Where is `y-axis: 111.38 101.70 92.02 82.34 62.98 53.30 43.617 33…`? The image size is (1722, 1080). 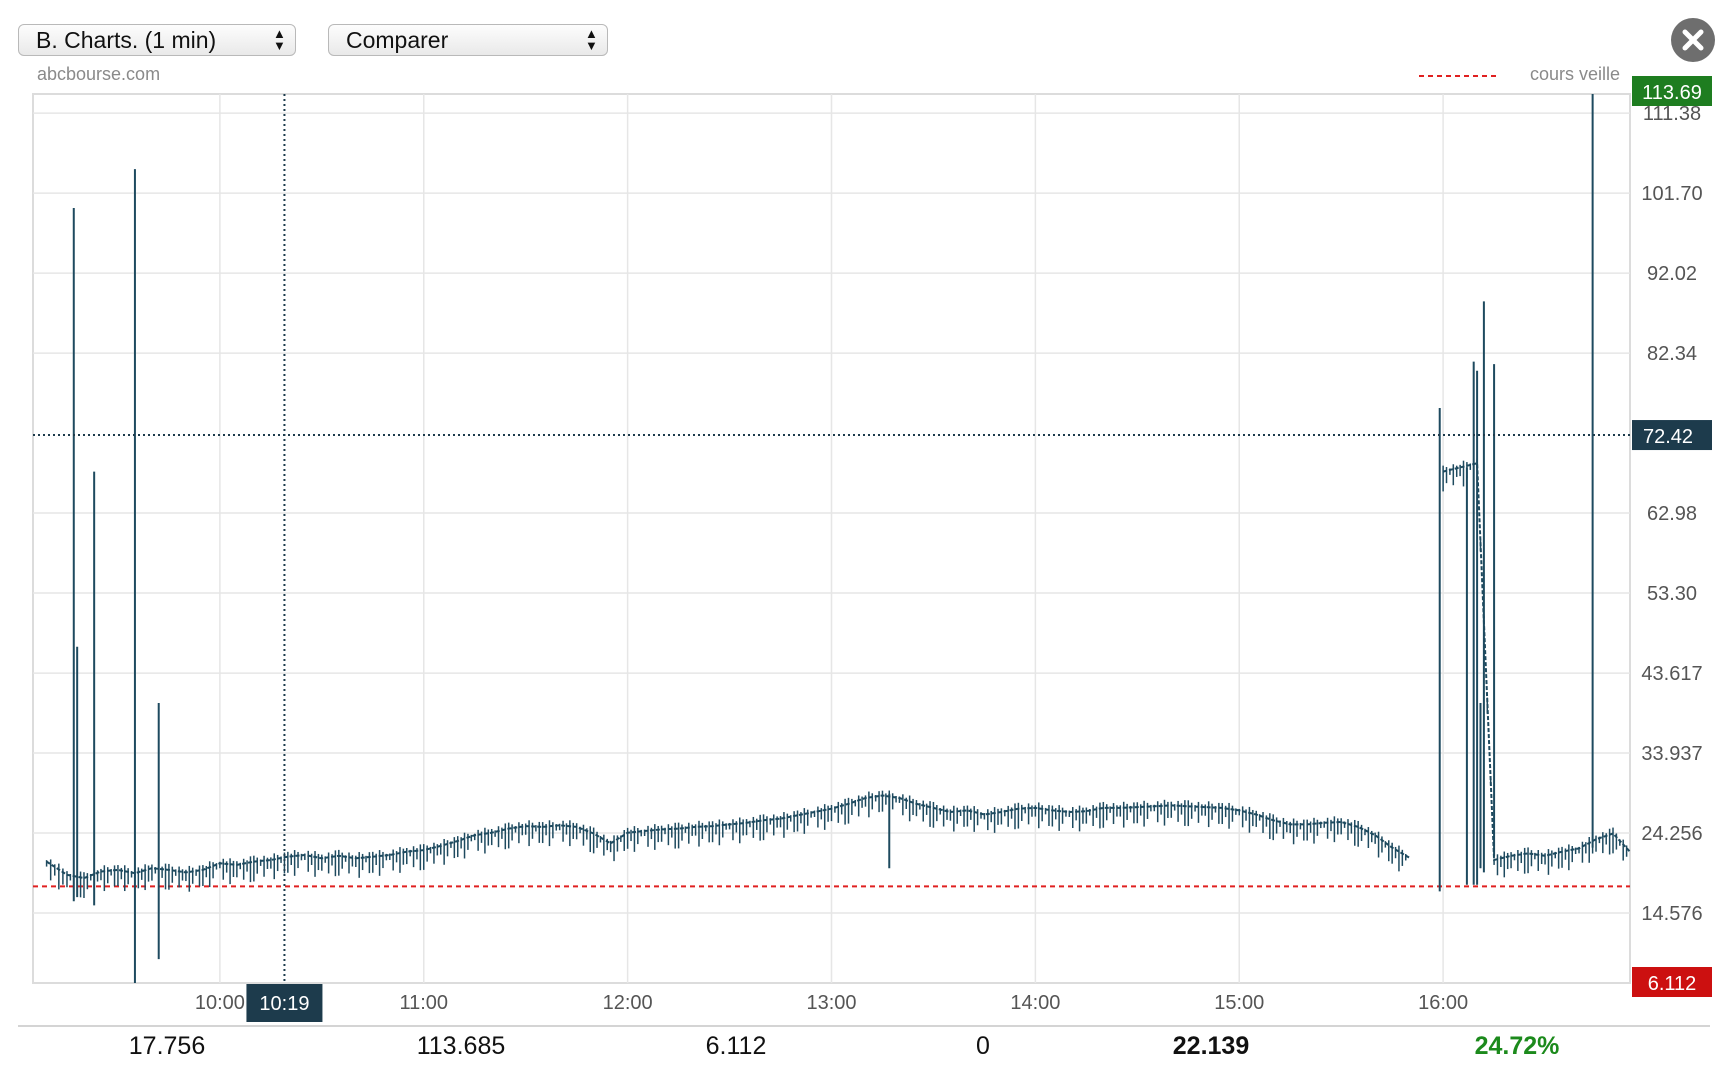 y-axis: 111.38 101.70 92.02 82.34 62.98 53.30 43.617 33… is located at coordinates (1671, 514).